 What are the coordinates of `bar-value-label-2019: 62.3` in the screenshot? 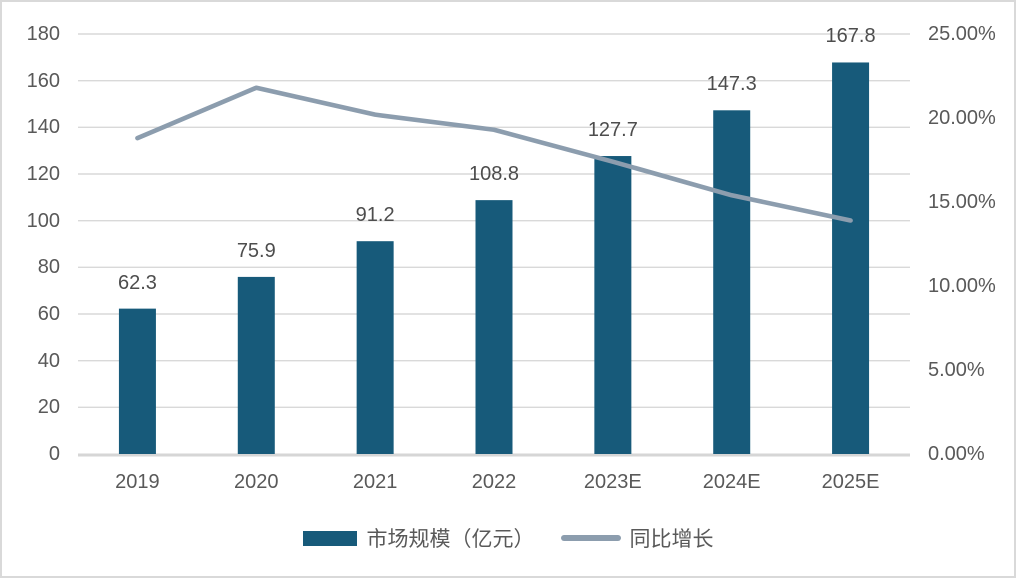 It's located at (137, 282).